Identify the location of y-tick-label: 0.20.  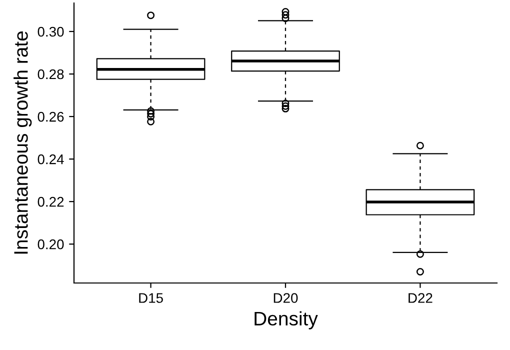
(51, 244).